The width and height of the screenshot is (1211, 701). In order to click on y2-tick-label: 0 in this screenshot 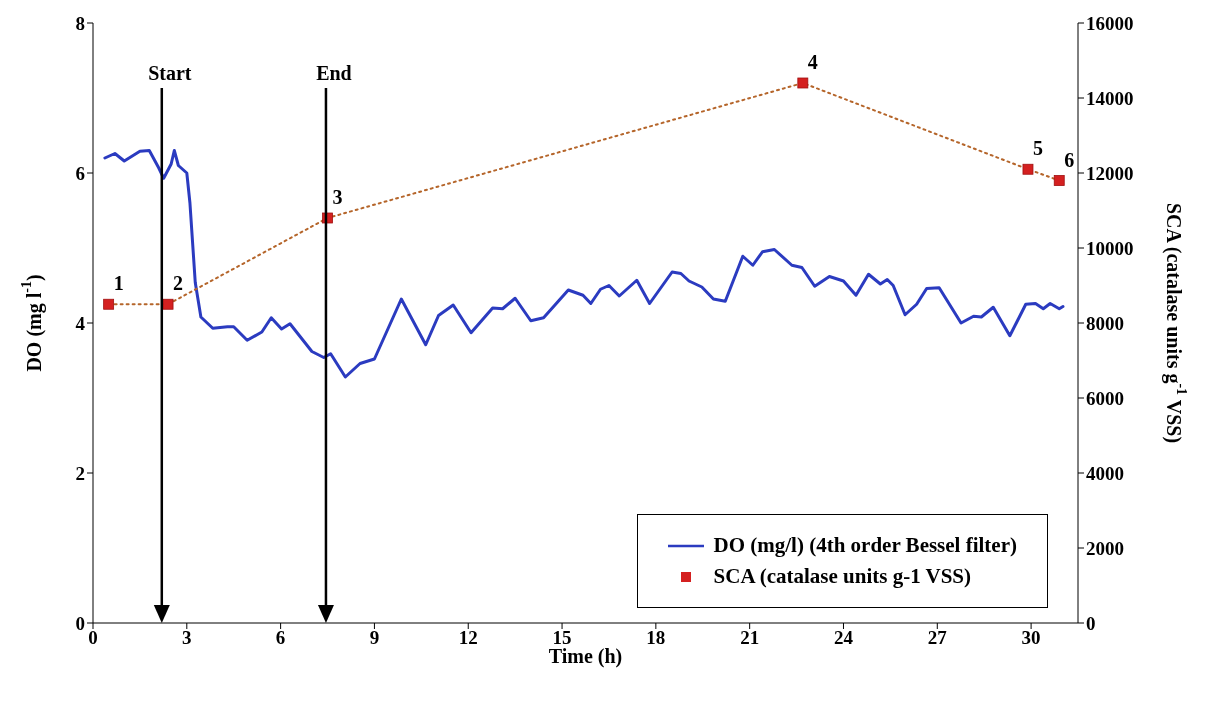, I will do `click(1091, 623)`.